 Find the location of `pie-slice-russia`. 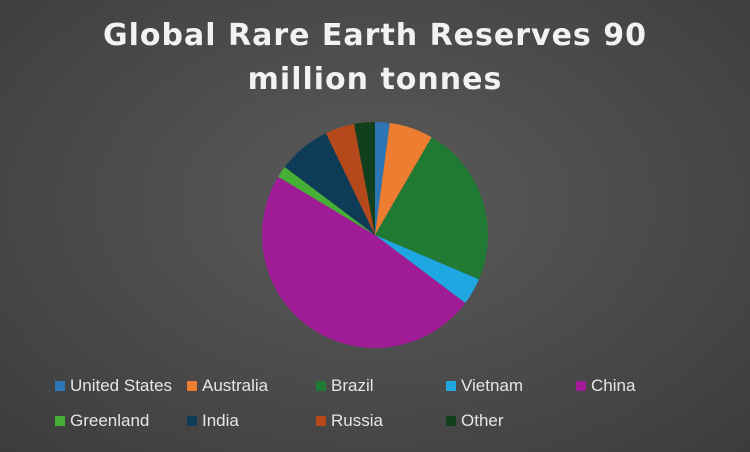

pie-slice-russia is located at coordinates (350, 179).